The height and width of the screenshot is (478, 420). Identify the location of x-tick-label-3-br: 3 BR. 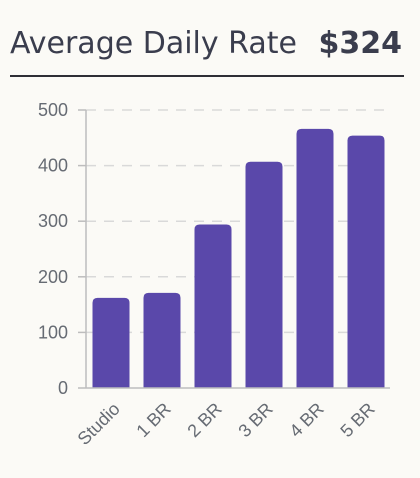
(255, 420).